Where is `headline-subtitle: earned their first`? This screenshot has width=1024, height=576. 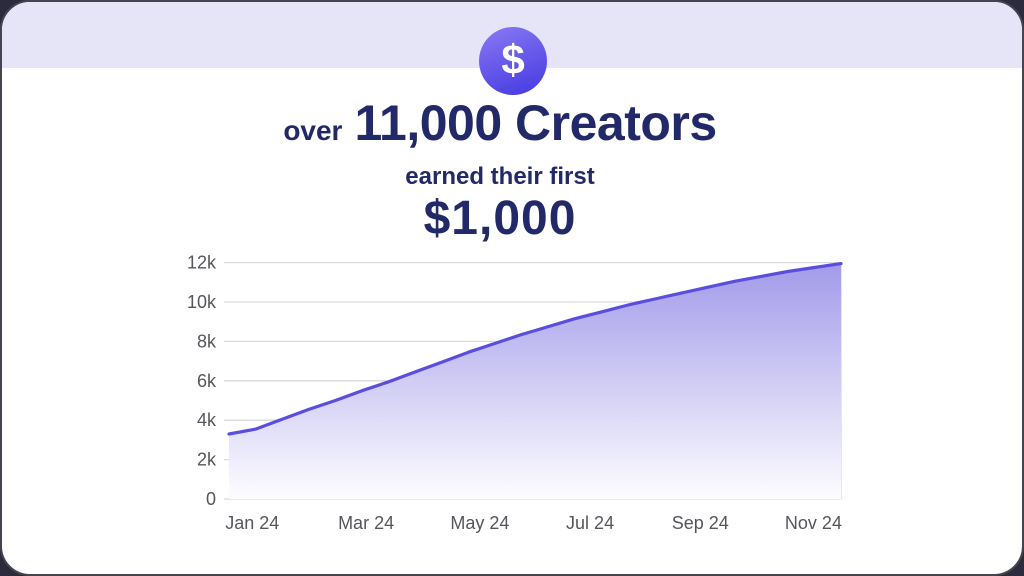
headline-subtitle: earned their first is located at coordinates (500, 176).